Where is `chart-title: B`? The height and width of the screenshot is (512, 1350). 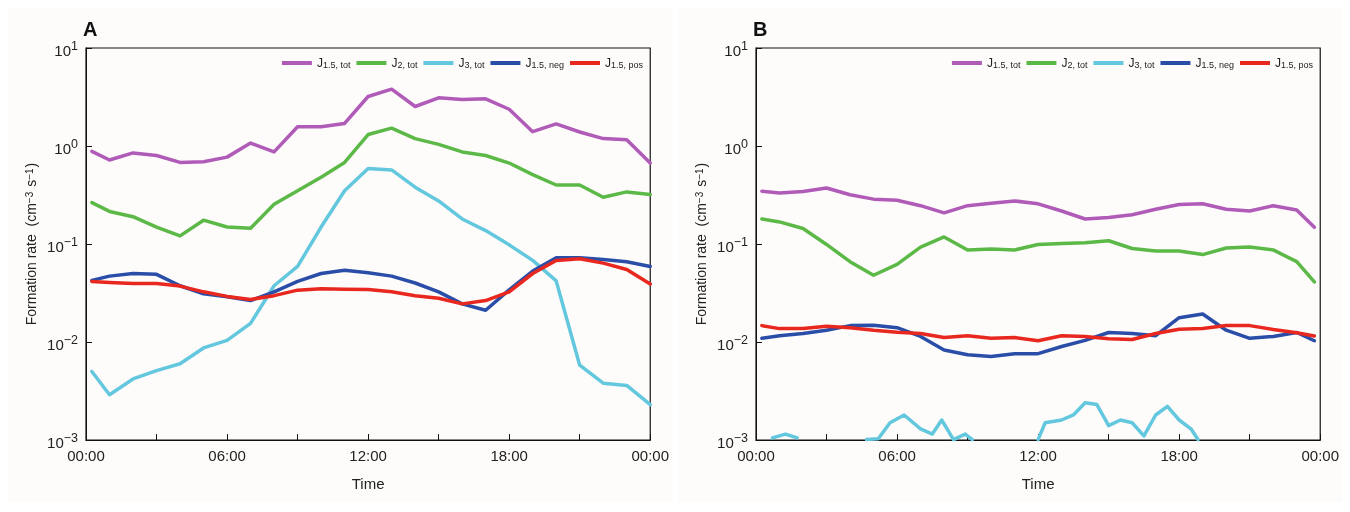
chart-title: B is located at coordinates (760, 29).